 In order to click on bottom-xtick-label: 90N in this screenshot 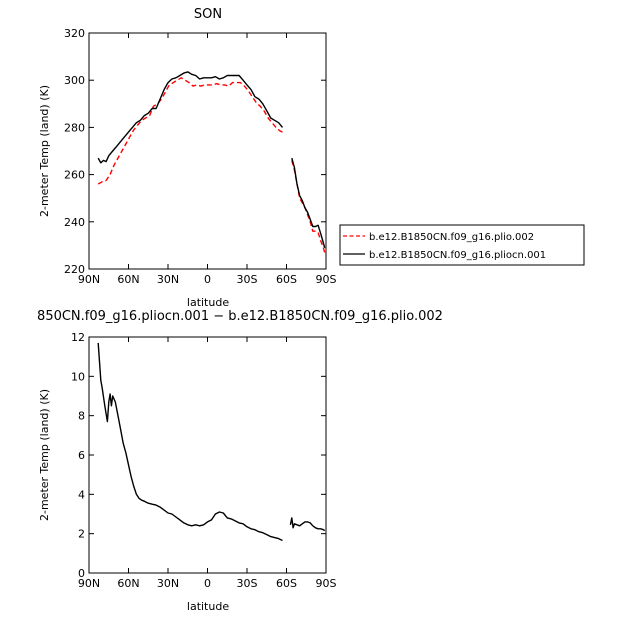, I will do `click(89, 583)`.